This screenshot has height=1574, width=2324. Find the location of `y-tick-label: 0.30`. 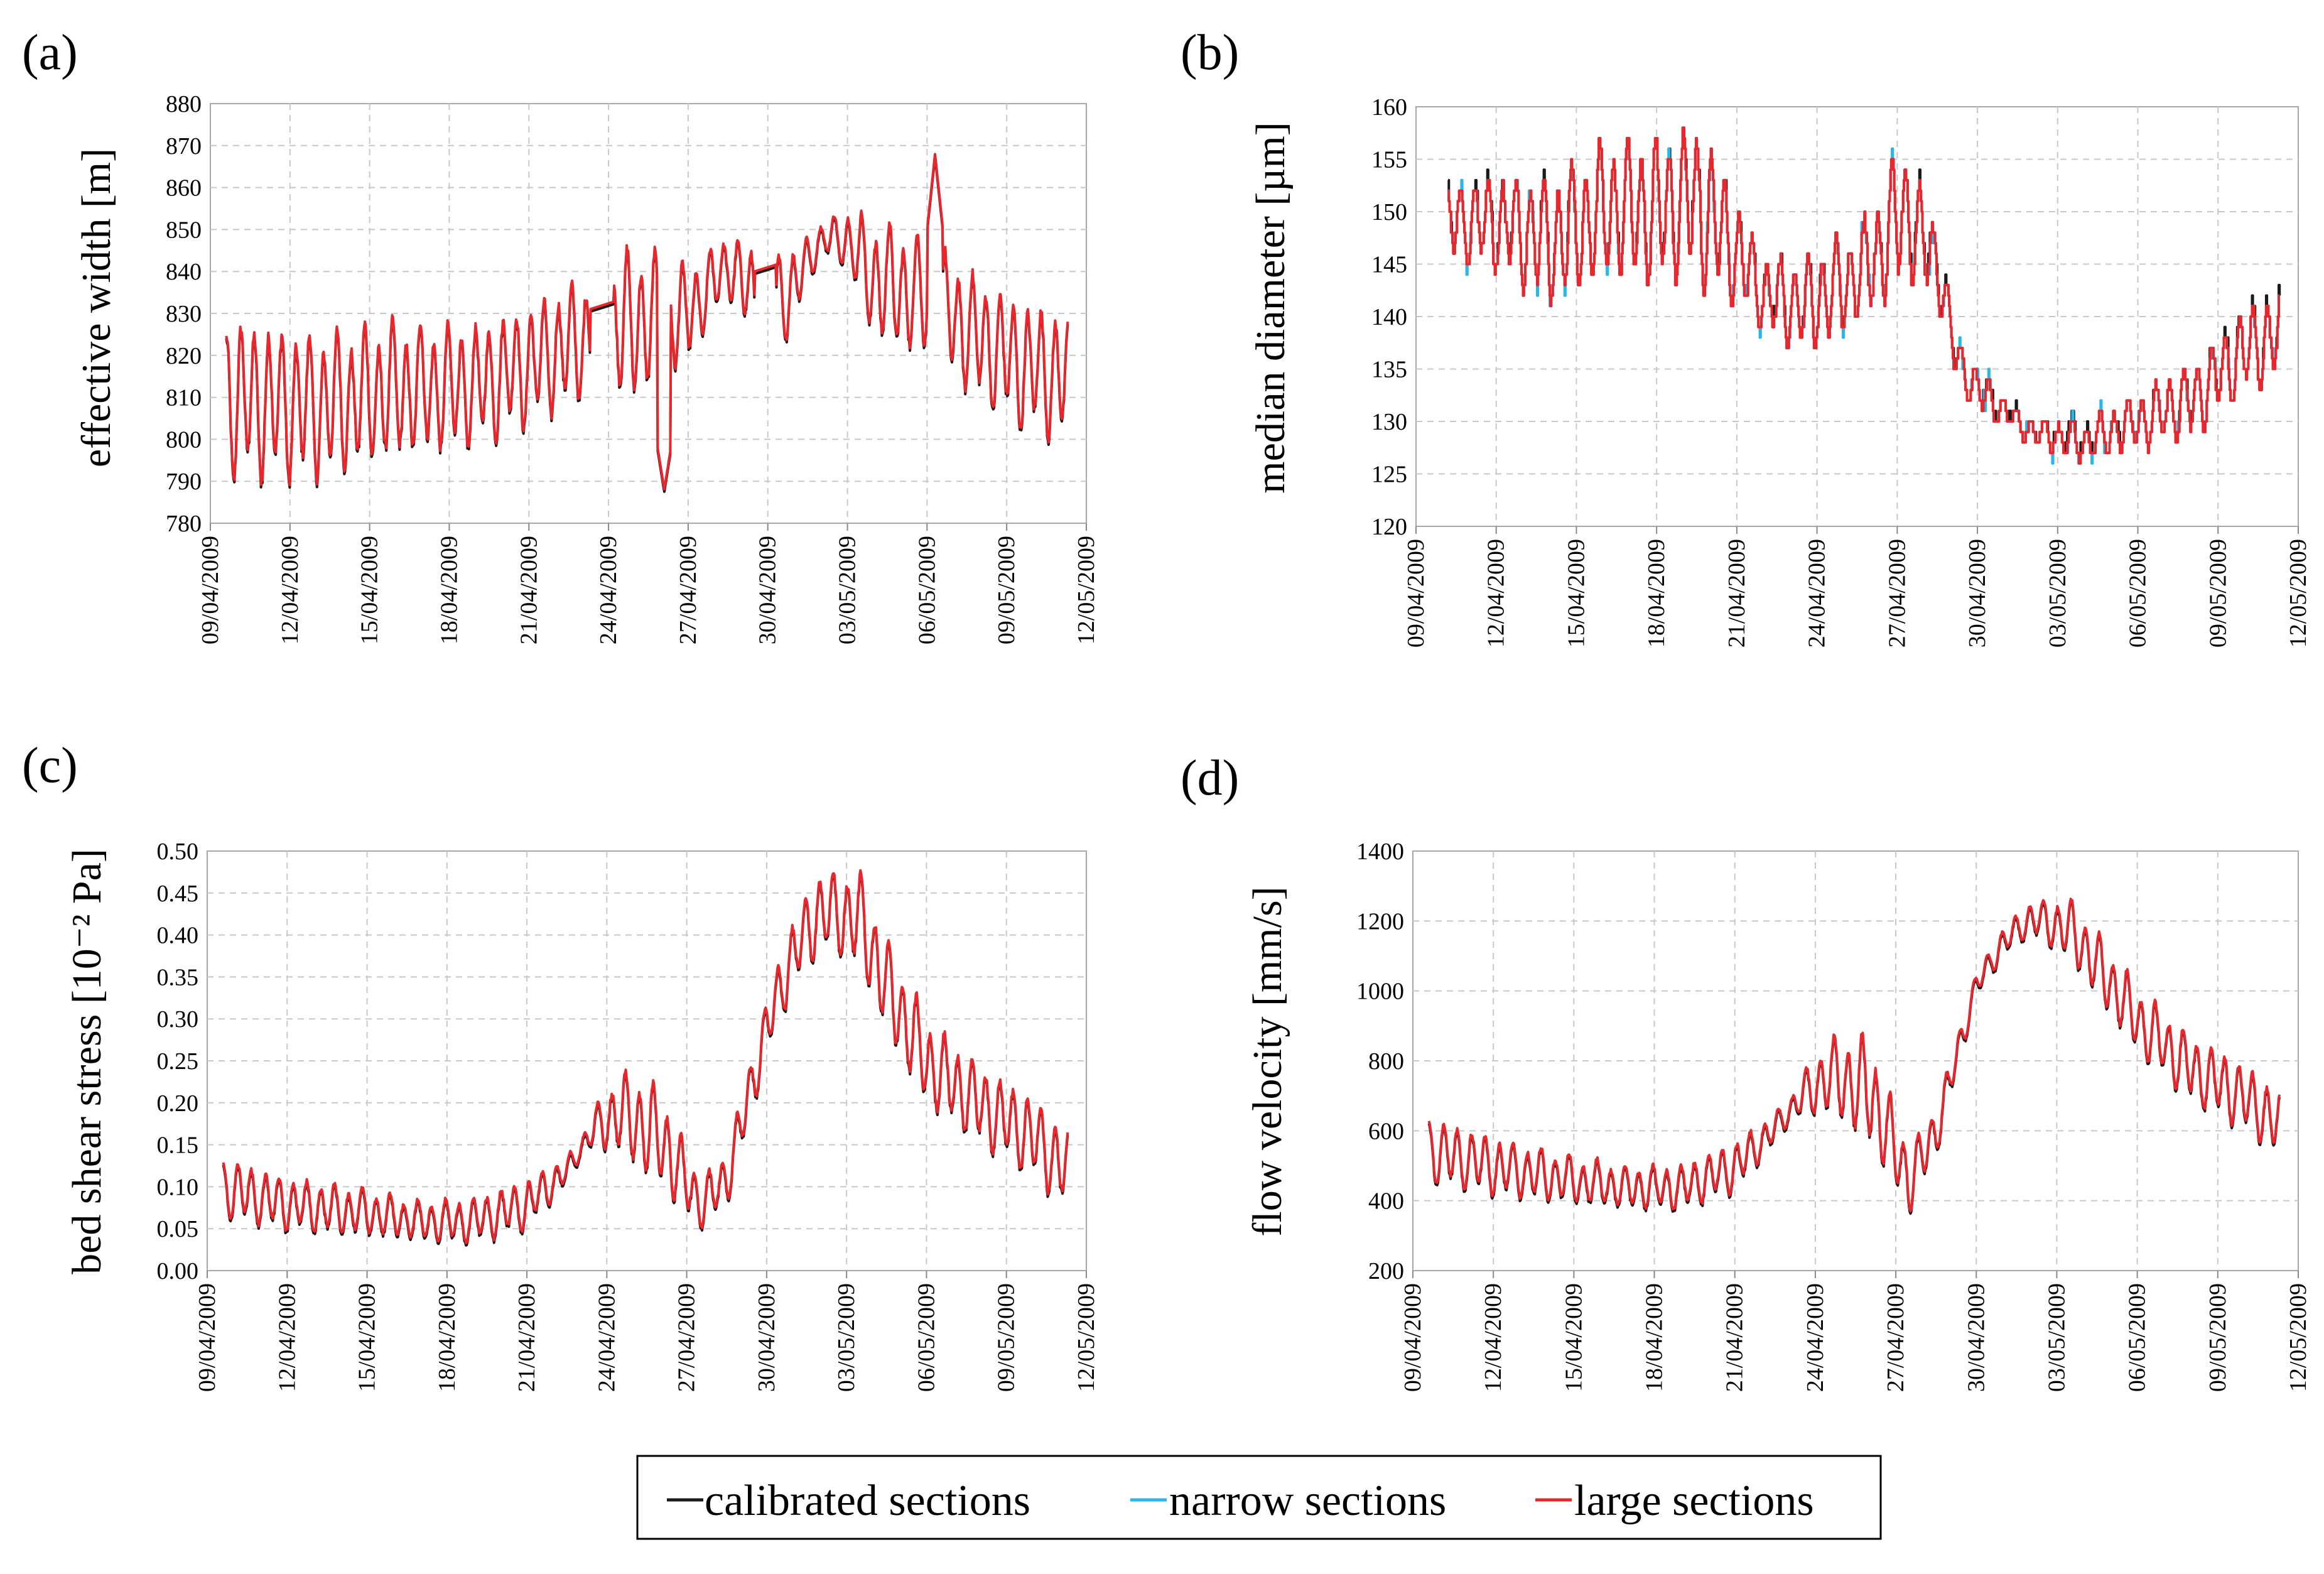

y-tick-label: 0.30 is located at coordinates (178, 1020).